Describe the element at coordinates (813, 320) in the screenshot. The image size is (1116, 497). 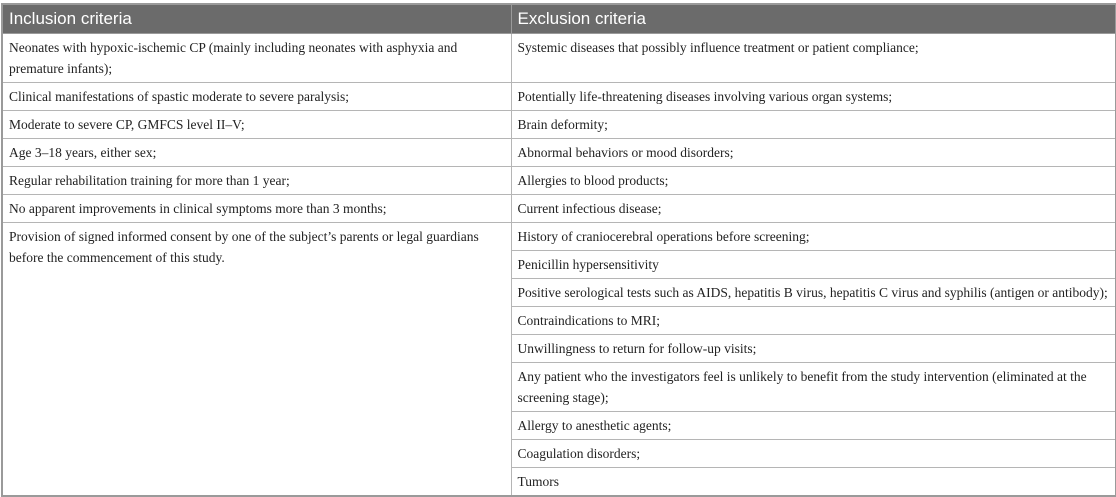
I see `exclusion-cell: Contraindications to MRI;` at that location.